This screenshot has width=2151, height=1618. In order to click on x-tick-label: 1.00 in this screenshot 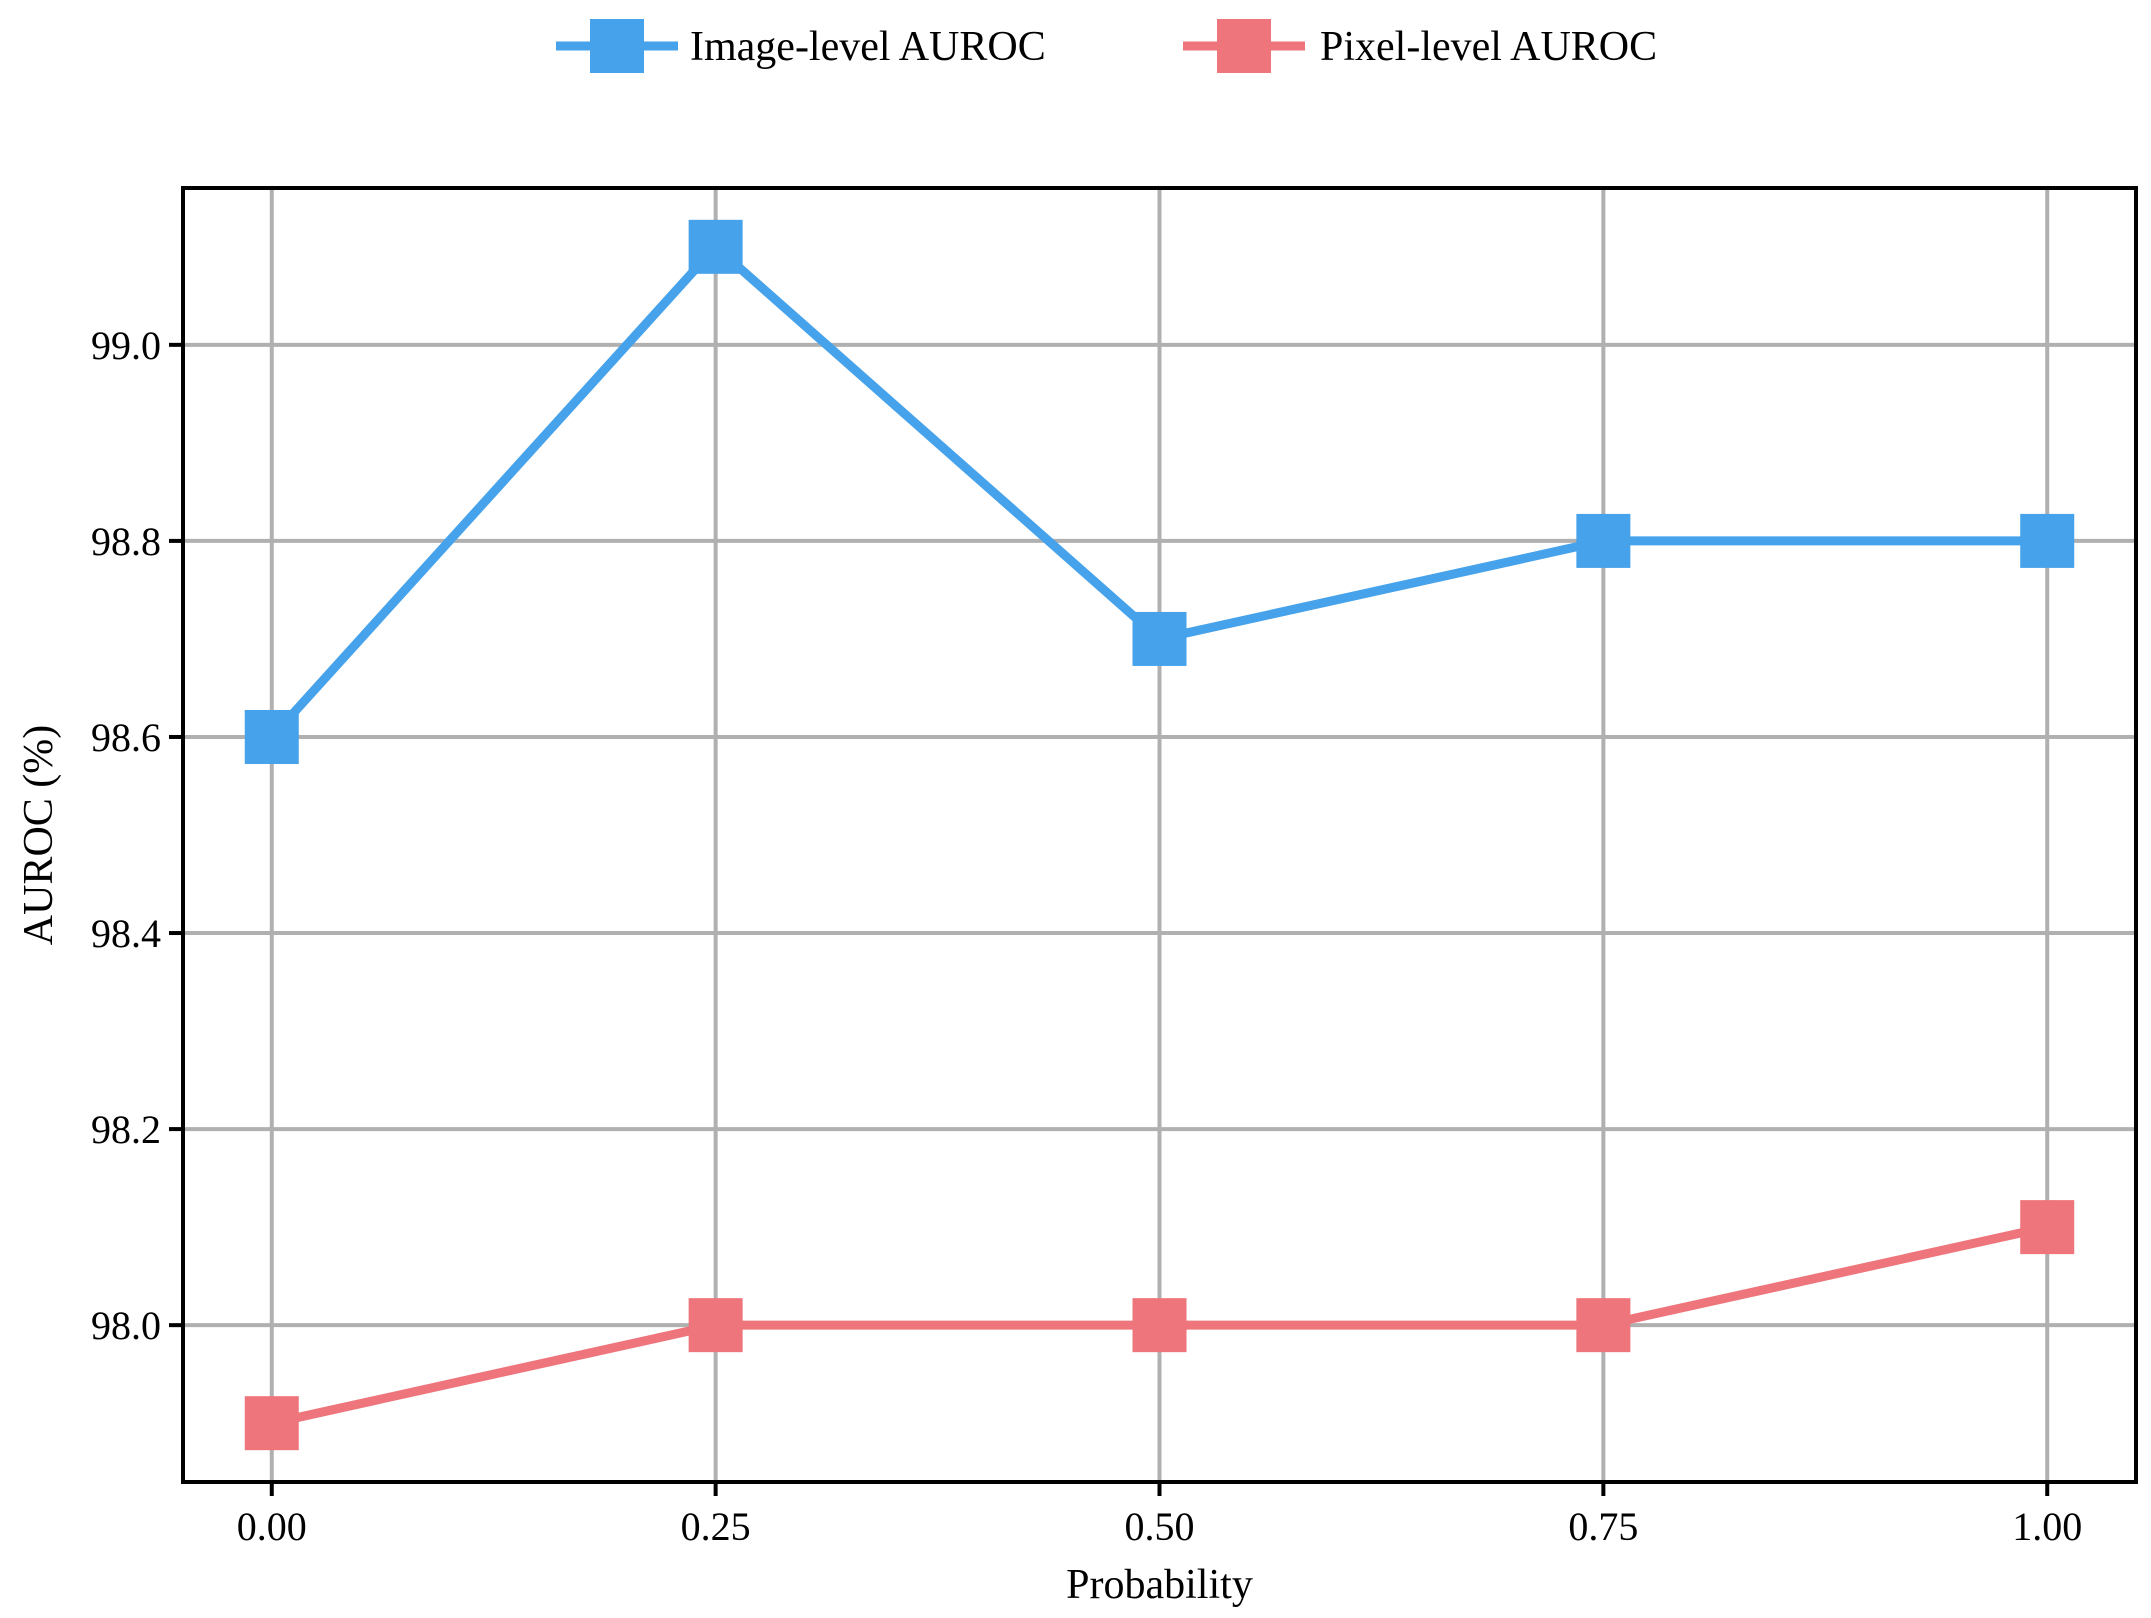, I will do `click(2047, 1526)`.